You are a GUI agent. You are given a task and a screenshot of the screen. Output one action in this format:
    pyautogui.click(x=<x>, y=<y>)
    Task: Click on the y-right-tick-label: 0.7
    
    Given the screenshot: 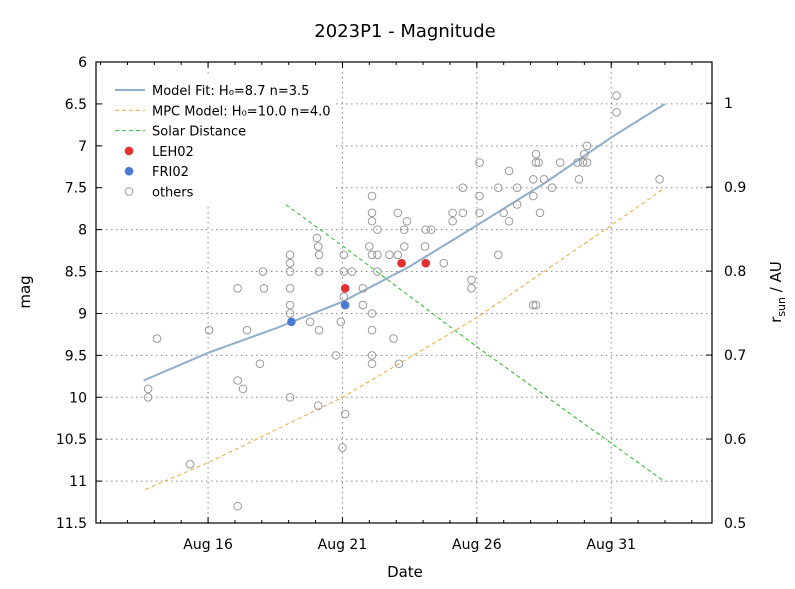 What is the action you would take?
    pyautogui.click(x=735, y=356)
    